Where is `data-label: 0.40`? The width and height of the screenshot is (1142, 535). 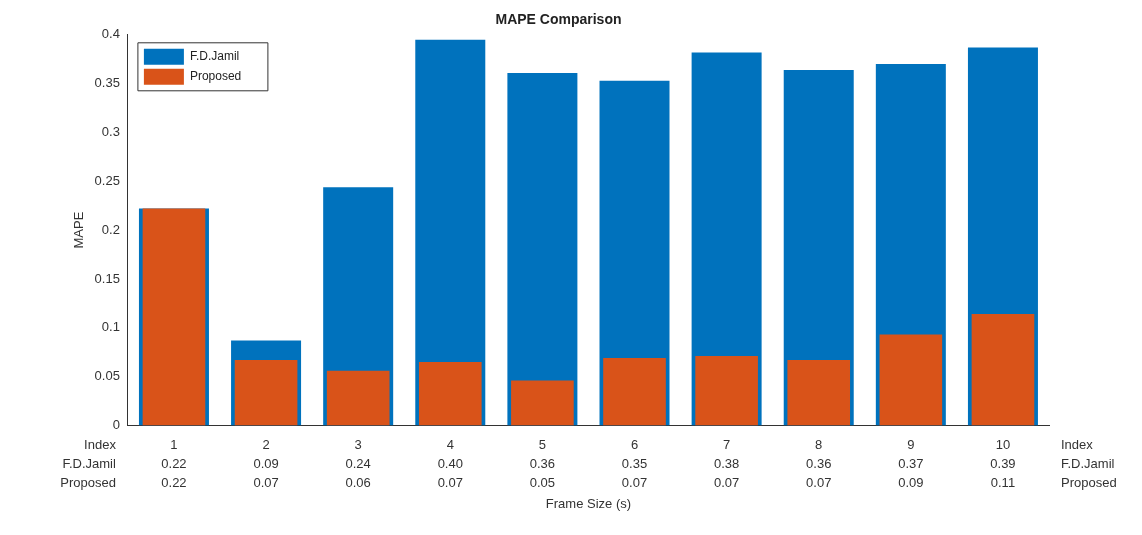
data-label: 0.40 is located at coordinates (450, 463).